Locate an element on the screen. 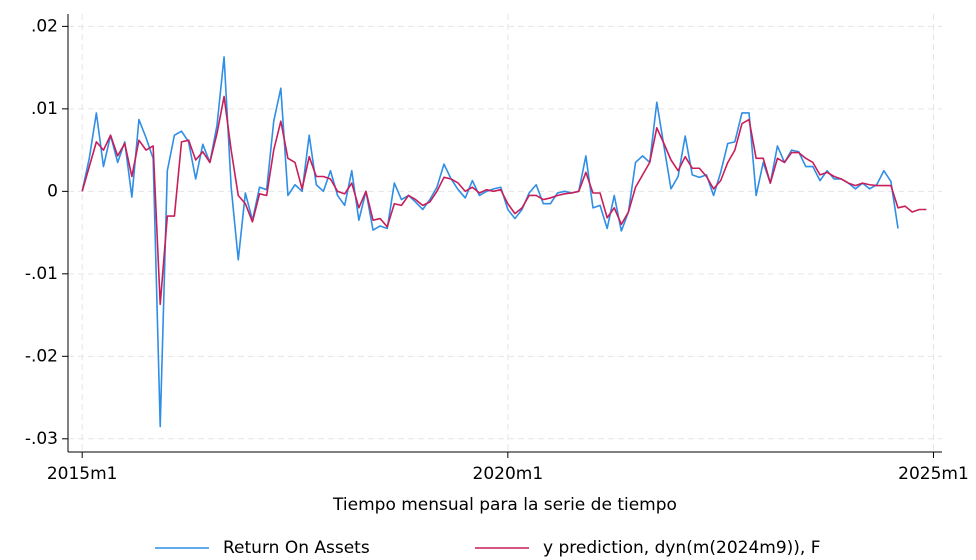 The width and height of the screenshot is (976, 560). legend-label: Return On Assets is located at coordinates (296, 548).